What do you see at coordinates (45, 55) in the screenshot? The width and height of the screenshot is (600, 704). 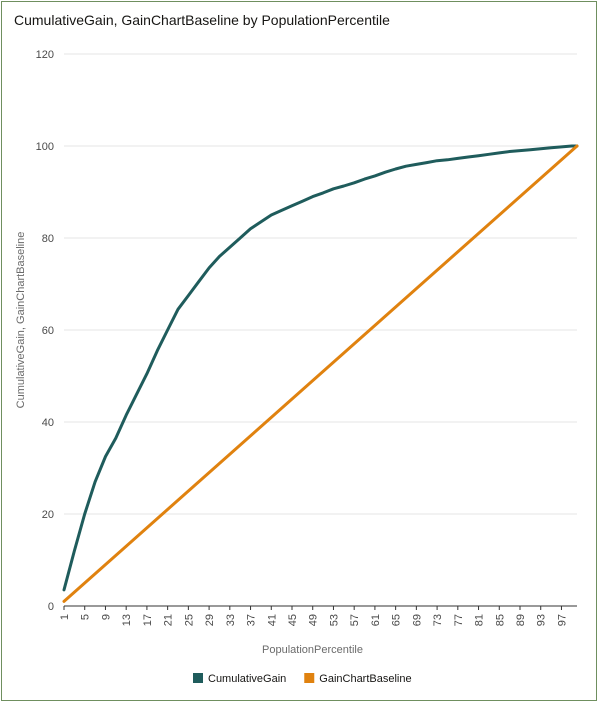 I see `y-tick-label: 120` at bounding box center [45, 55].